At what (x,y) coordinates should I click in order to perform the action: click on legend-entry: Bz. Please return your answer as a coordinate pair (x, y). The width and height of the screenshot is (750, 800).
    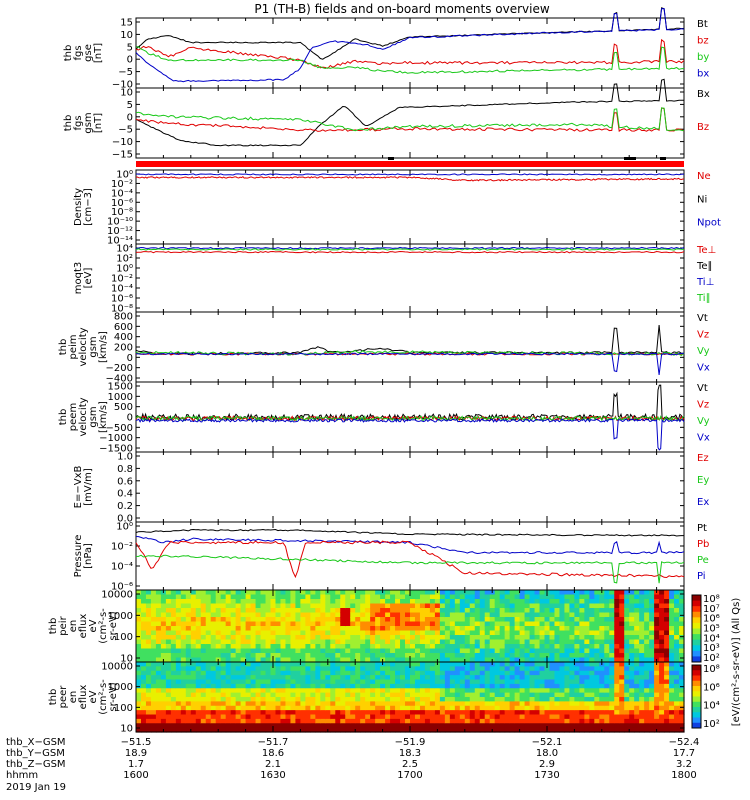
    Looking at the image, I should click on (703, 127).